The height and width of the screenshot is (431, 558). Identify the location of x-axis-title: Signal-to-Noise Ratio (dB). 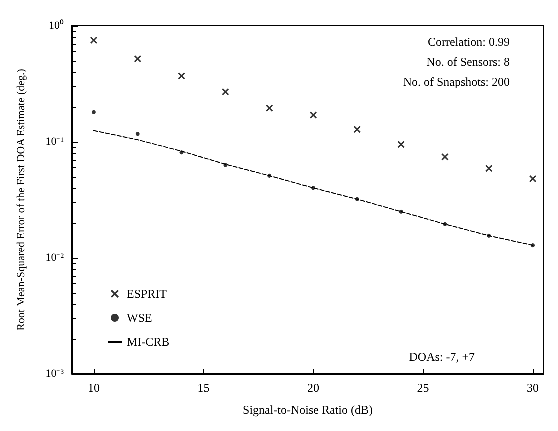
(308, 410).